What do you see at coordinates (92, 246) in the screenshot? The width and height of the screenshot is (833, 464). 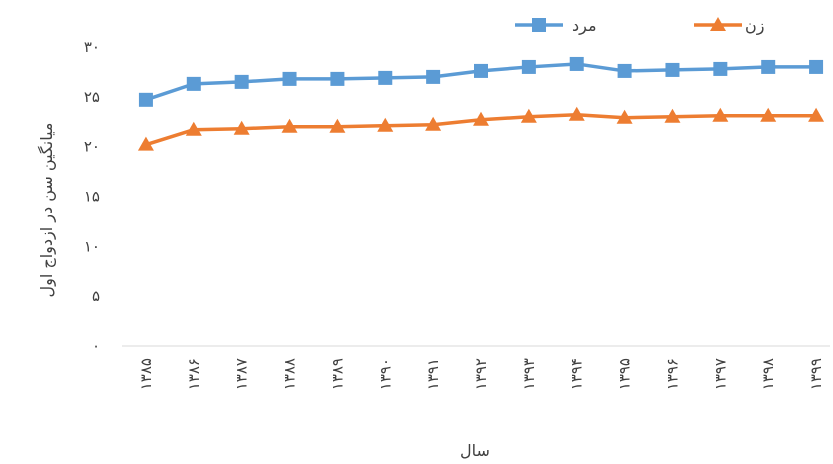 I see `y-tick-label: ۱۰` at bounding box center [92, 246].